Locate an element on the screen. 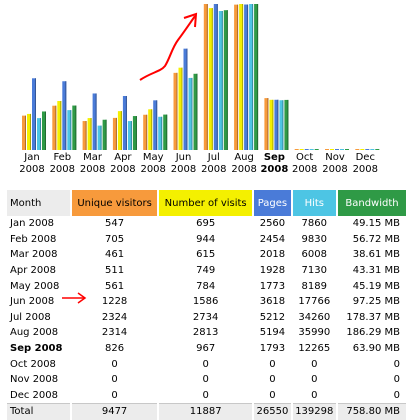 The height and width of the screenshot is (420, 411). pages-cell: 5212 is located at coordinates (272, 317).